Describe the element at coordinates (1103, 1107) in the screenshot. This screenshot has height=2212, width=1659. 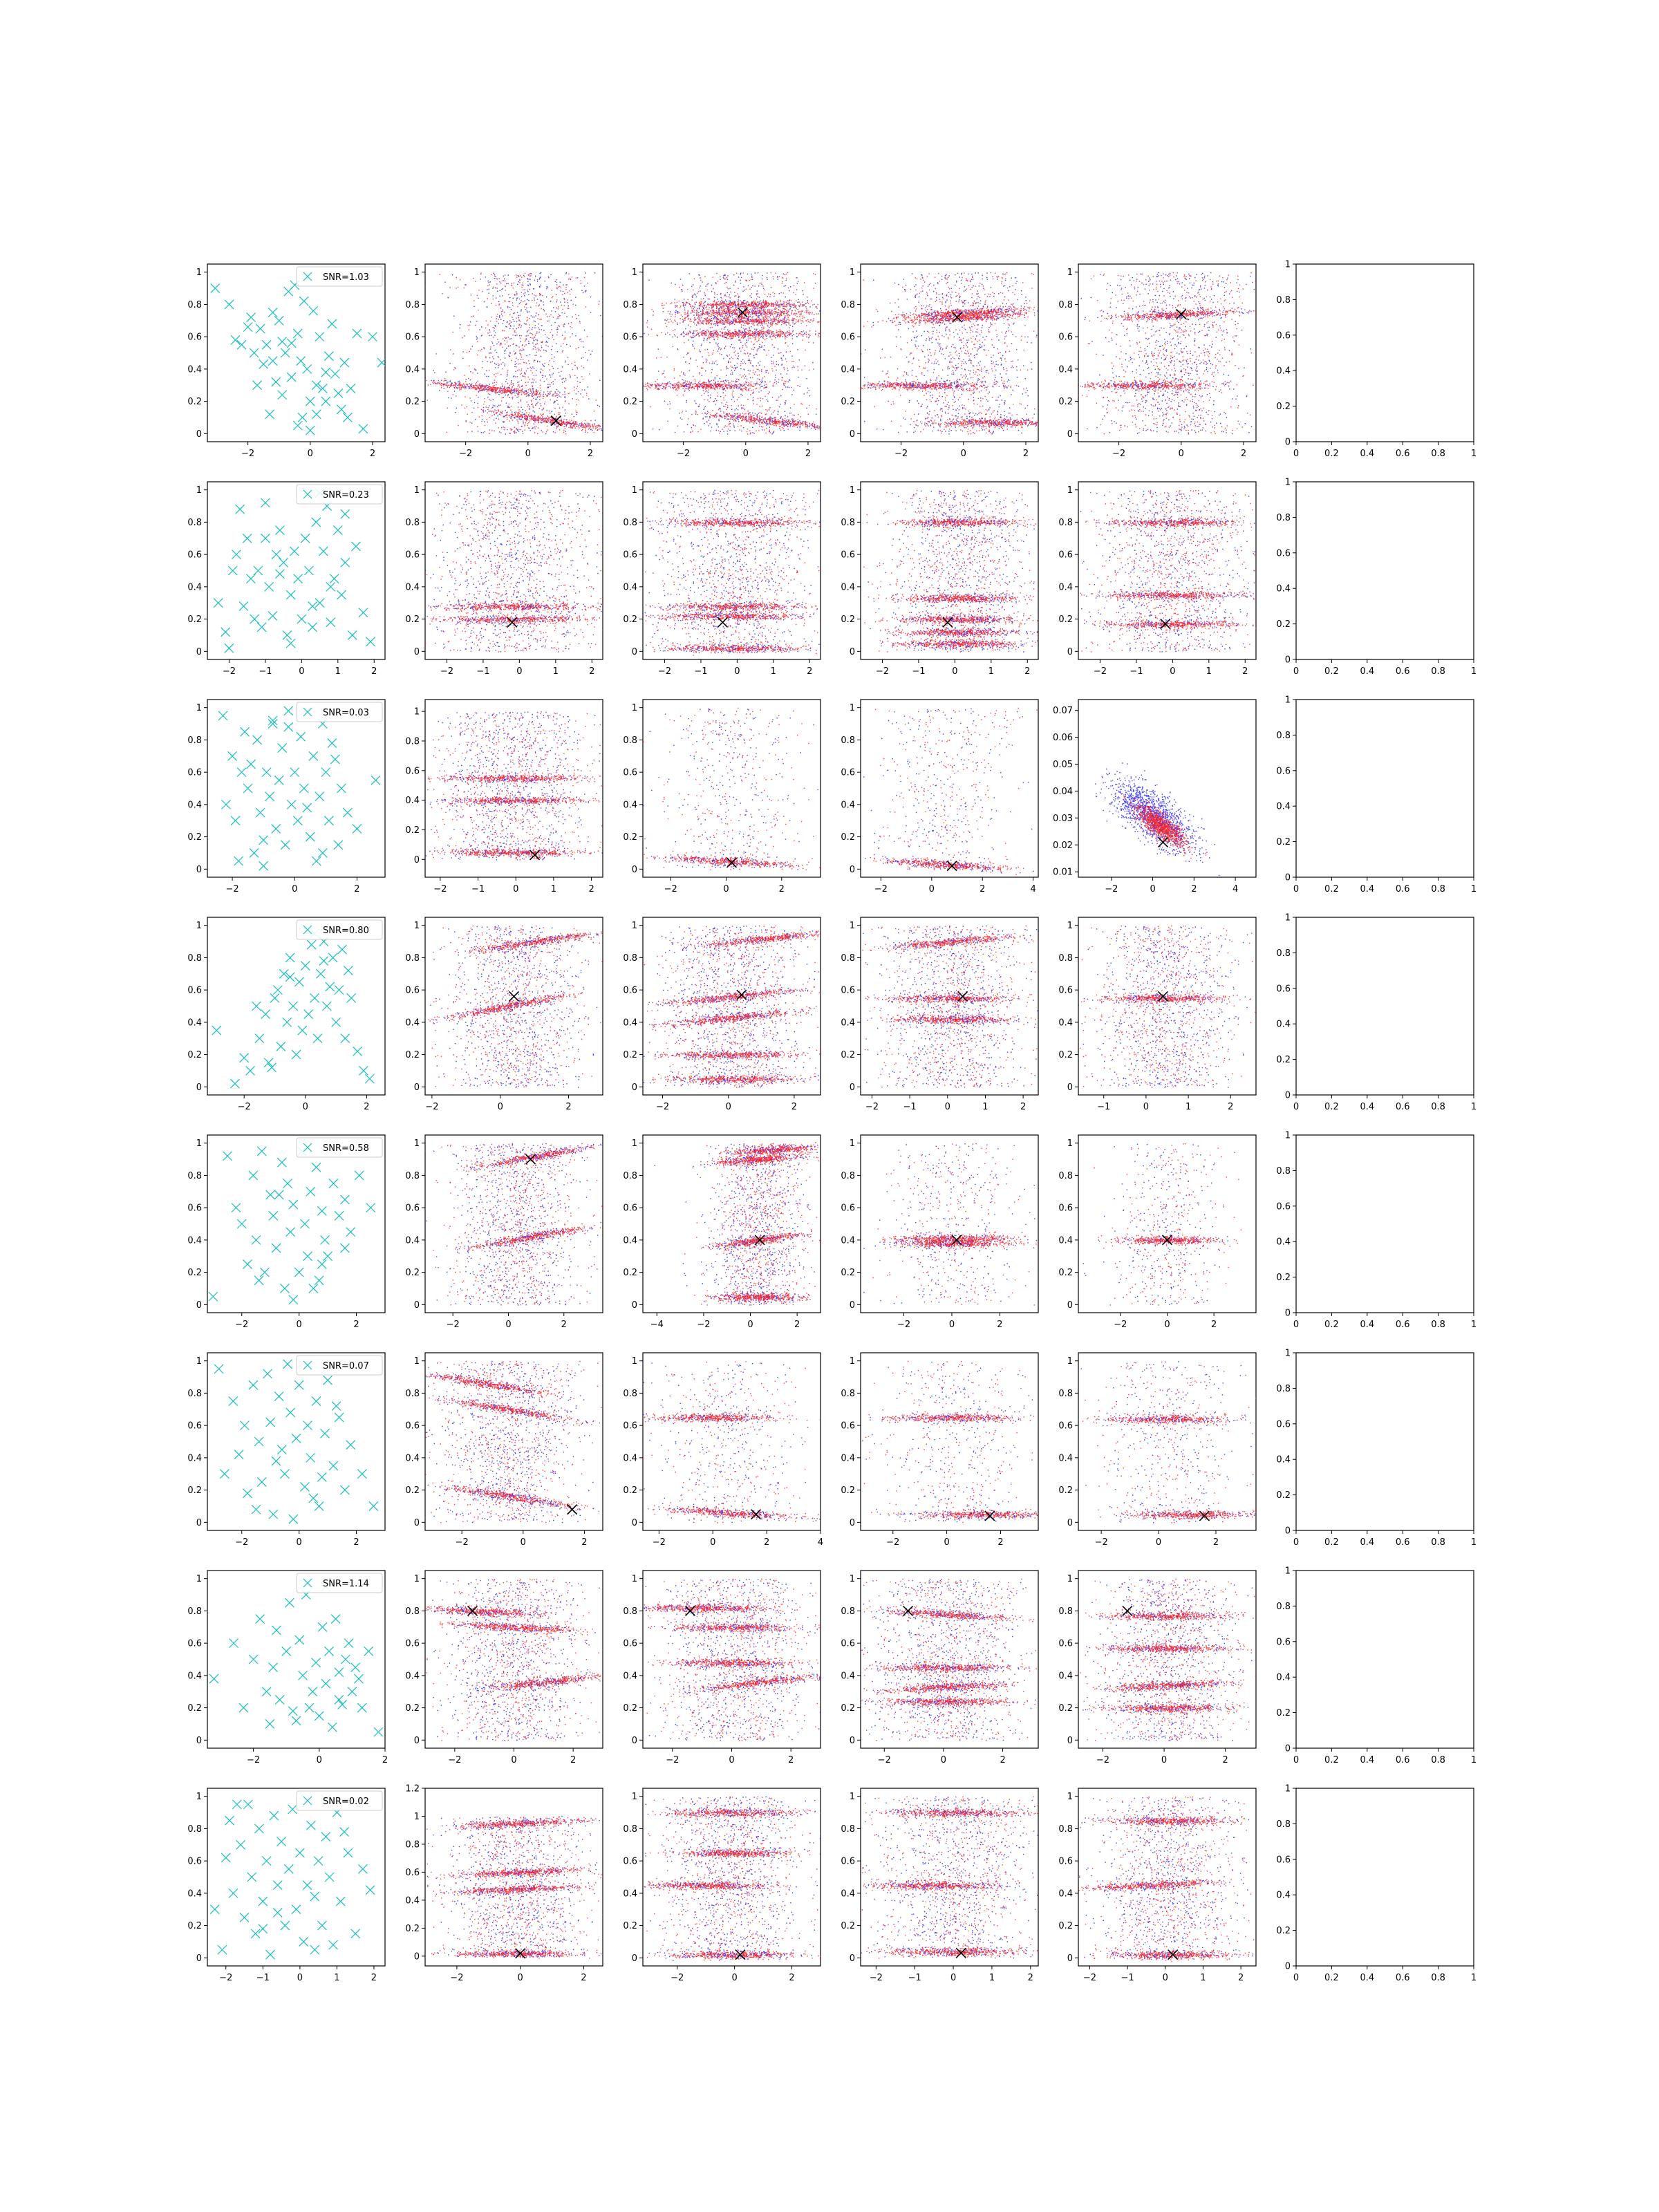
I see `x-tick-label: −1` at that location.